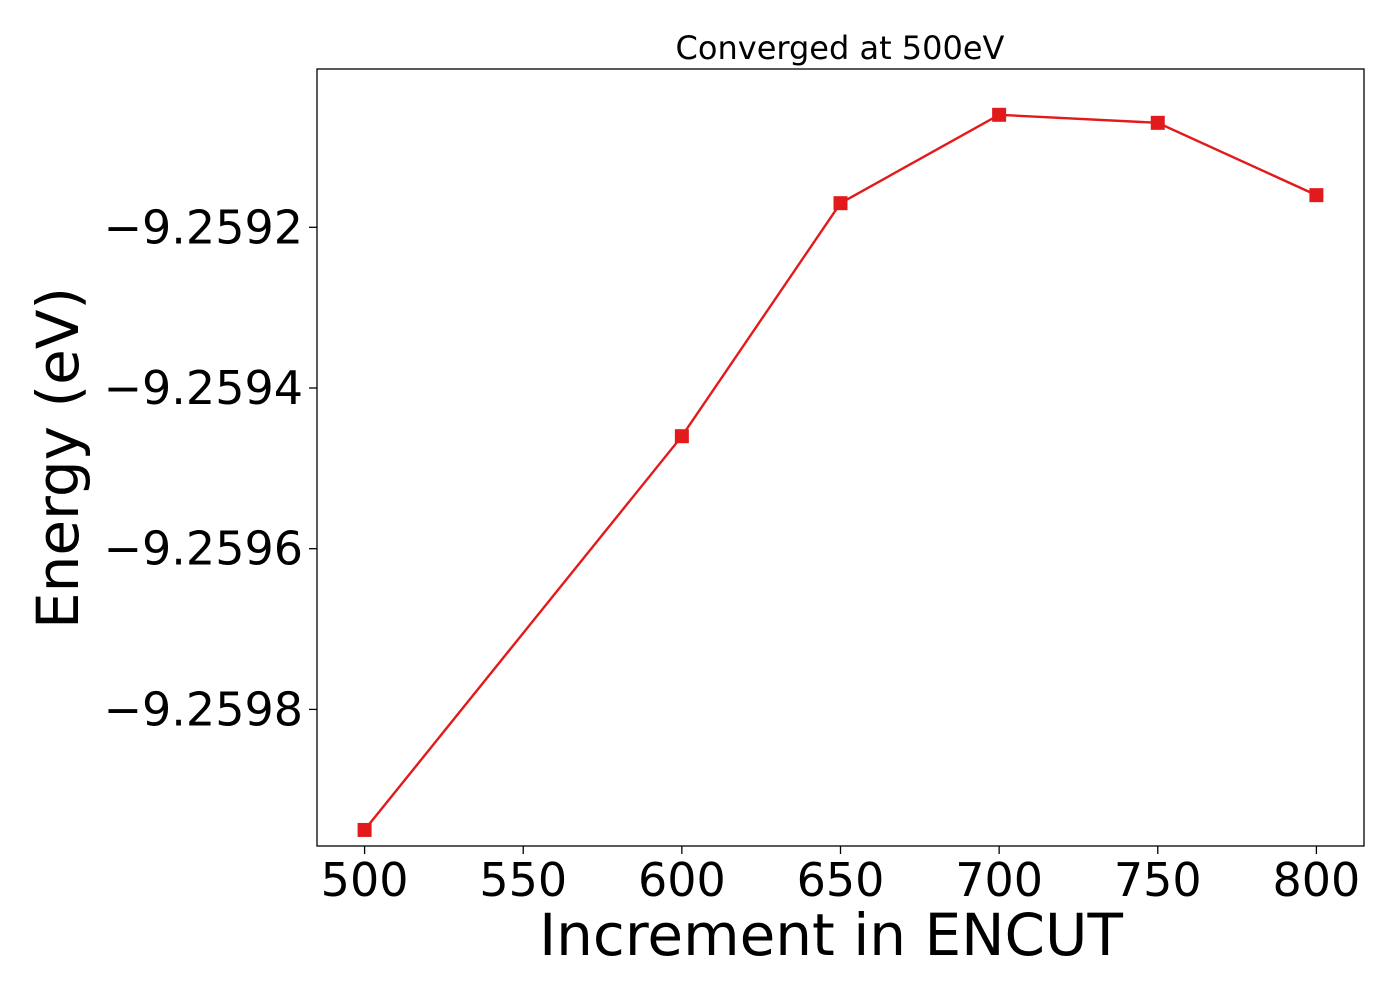  Describe the element at coordinates (523, 880) in the screenshot. I see `x-tick-label: 550` at that location.